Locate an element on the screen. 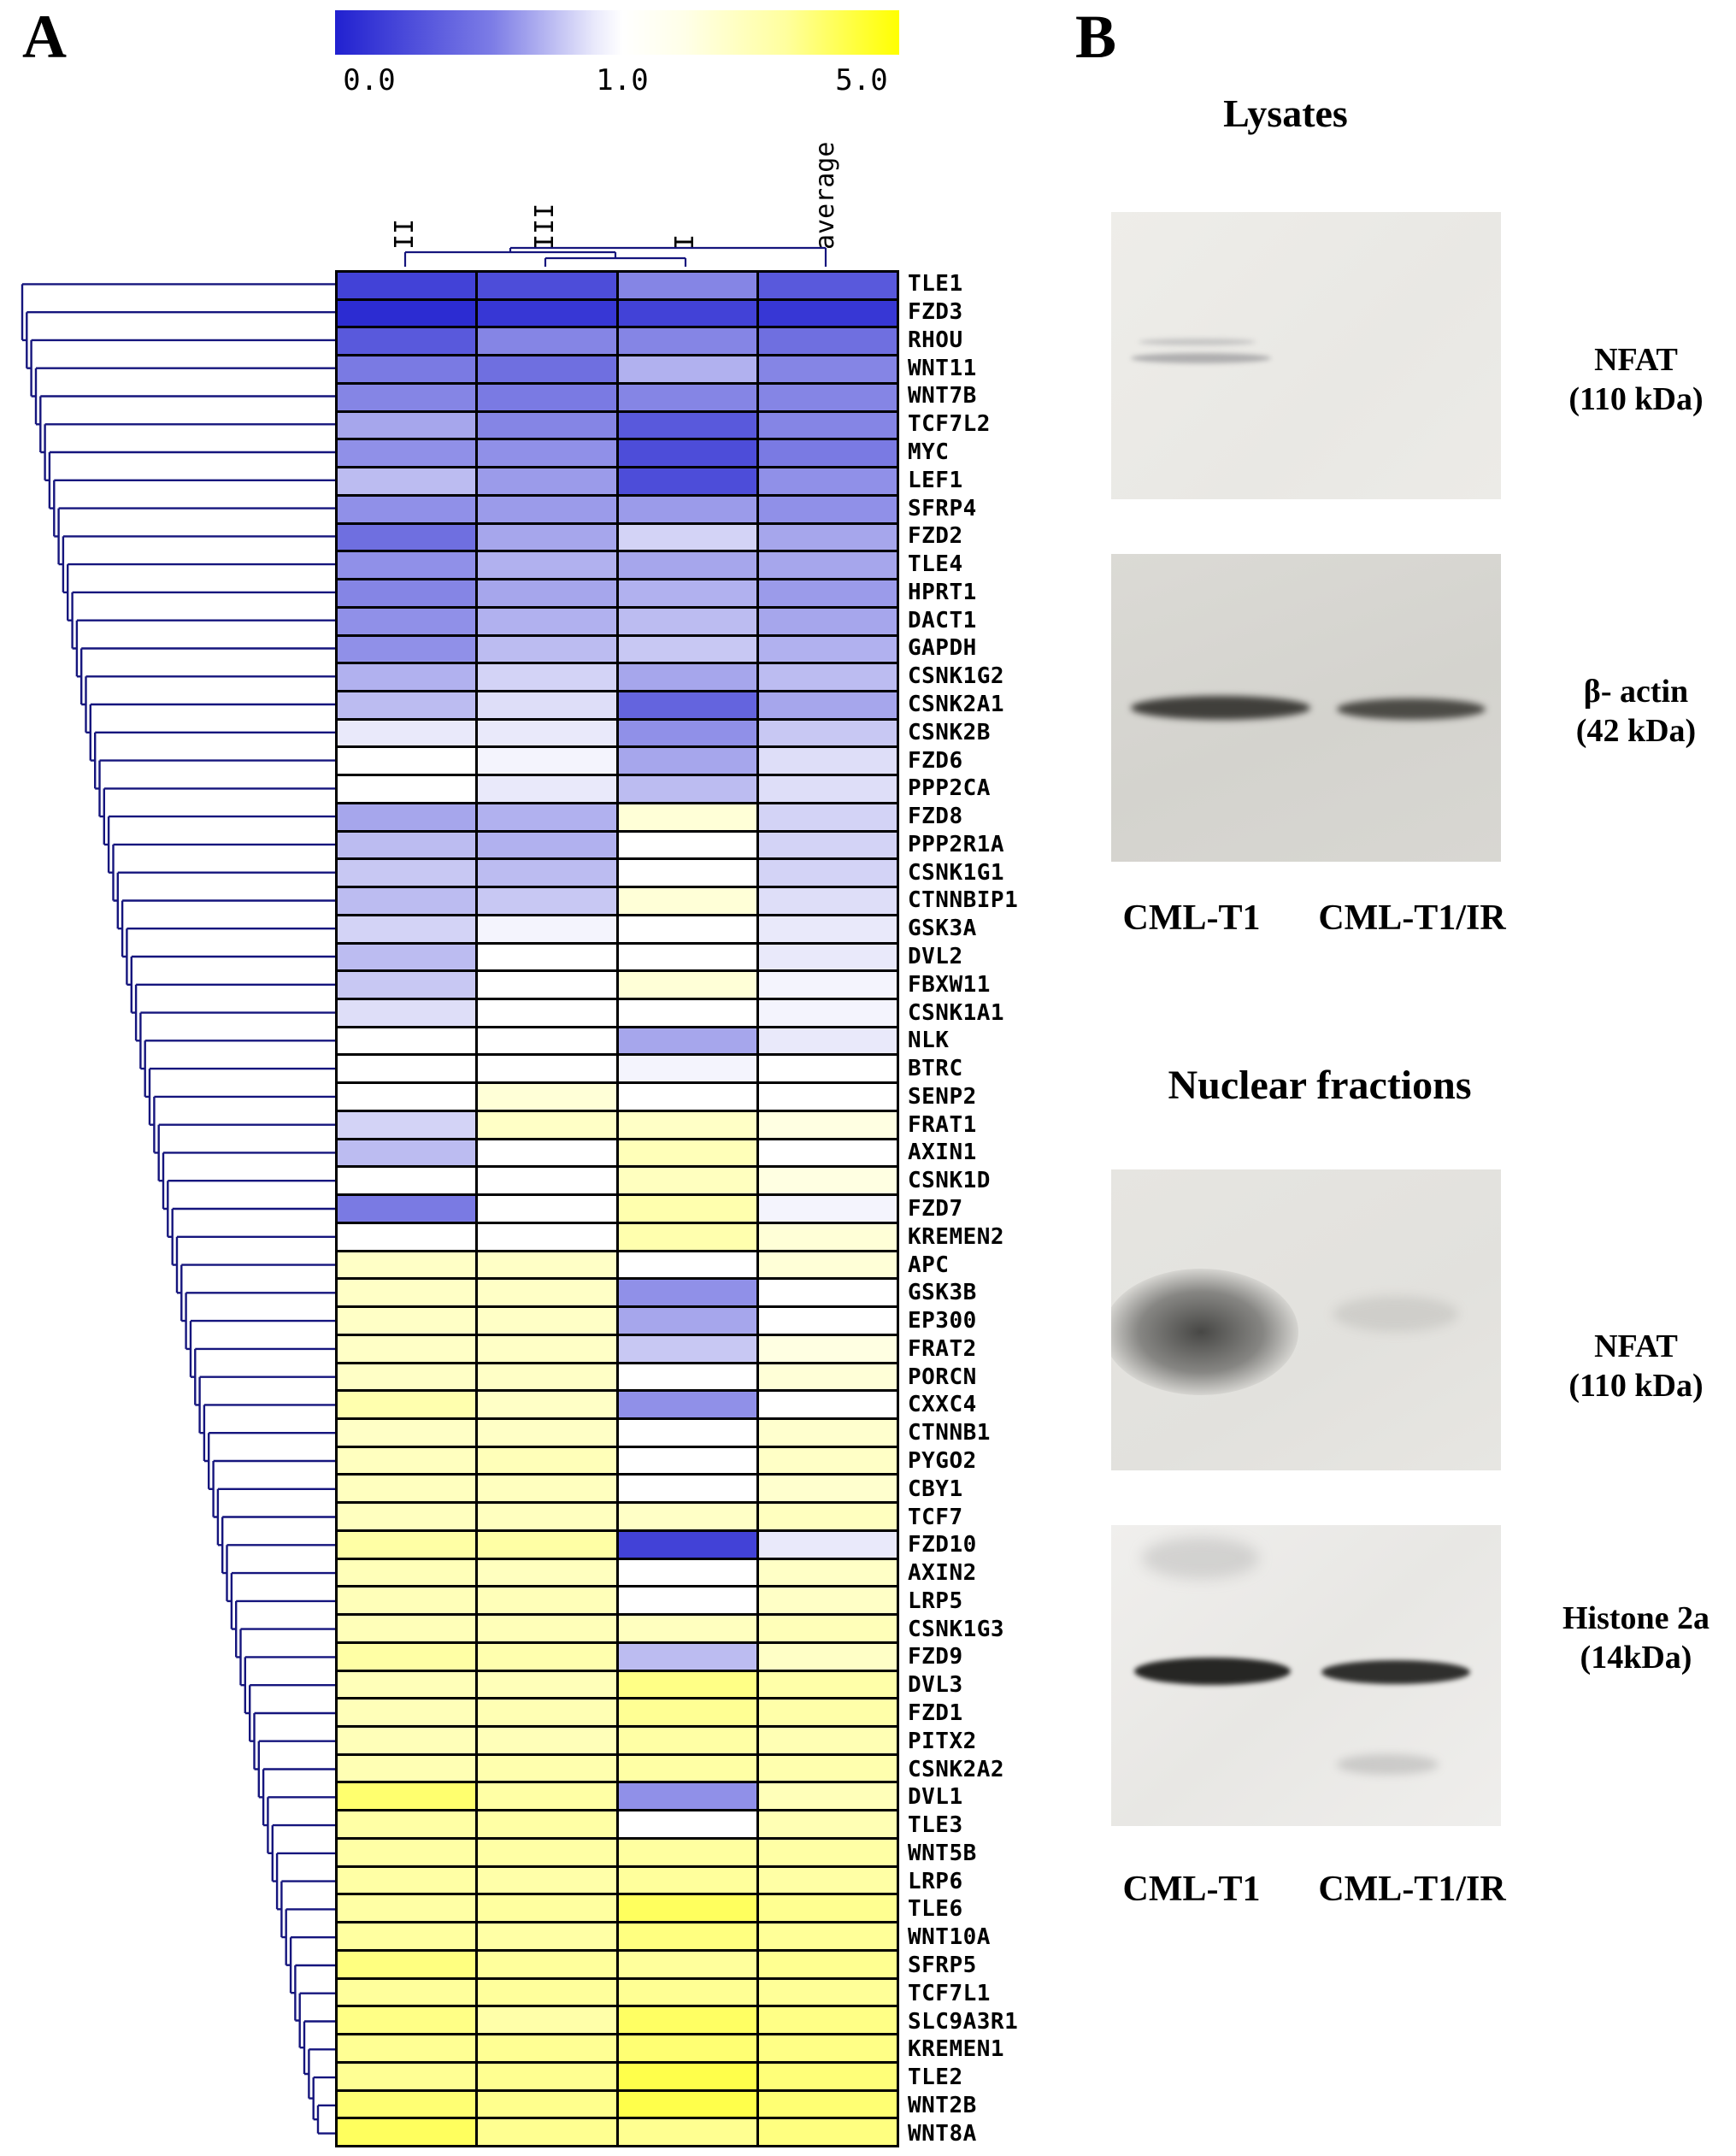 Image resolution: width=1736 pixels, height=2156 pixels. heatmap-cell-CSNK2A2-III is located at coordinates (547, 1768).